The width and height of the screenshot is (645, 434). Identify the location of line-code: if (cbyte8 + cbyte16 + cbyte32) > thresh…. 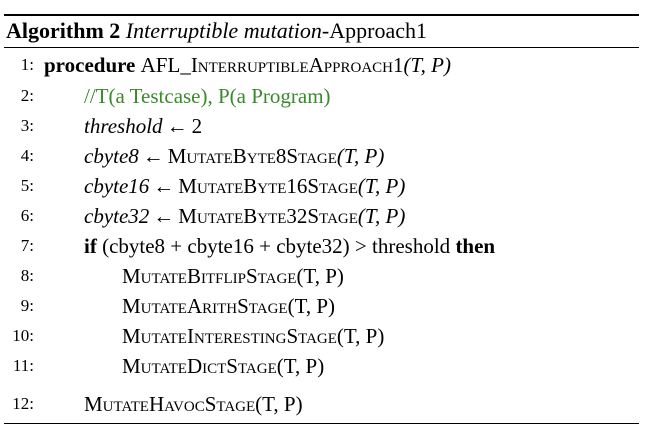
(289, 246).